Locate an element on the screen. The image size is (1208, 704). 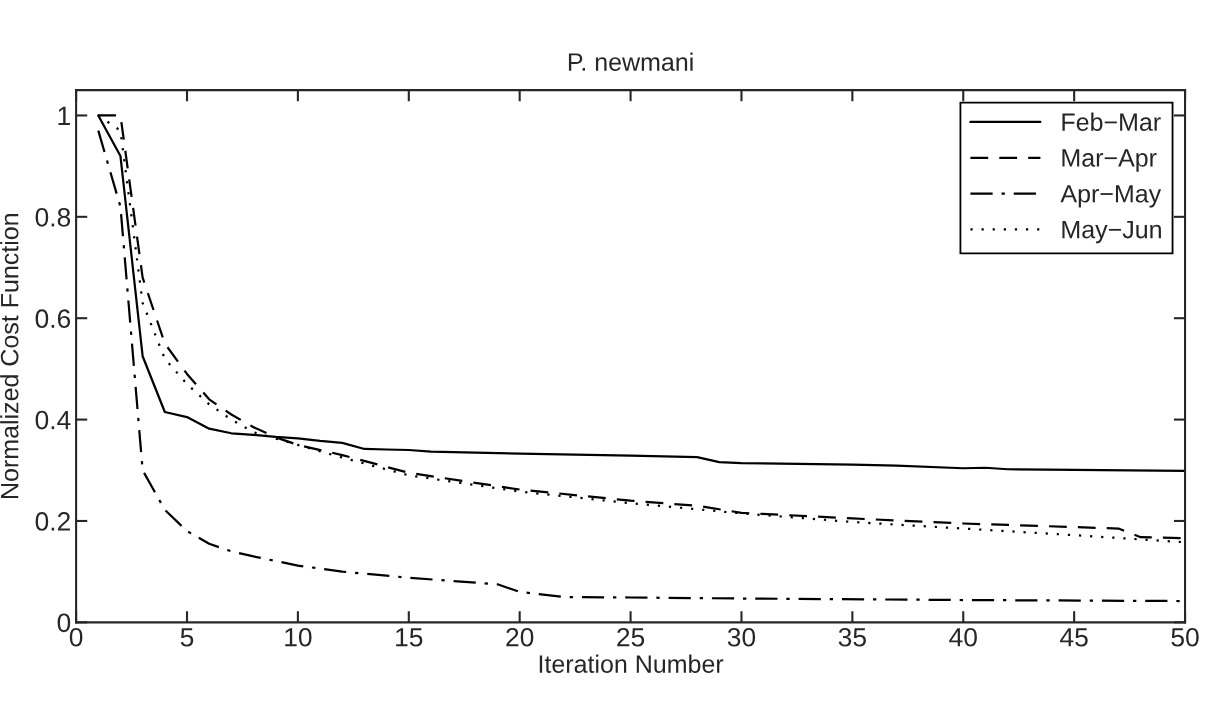
x-tick-label: 50 is located at coordinates (1185, 637).